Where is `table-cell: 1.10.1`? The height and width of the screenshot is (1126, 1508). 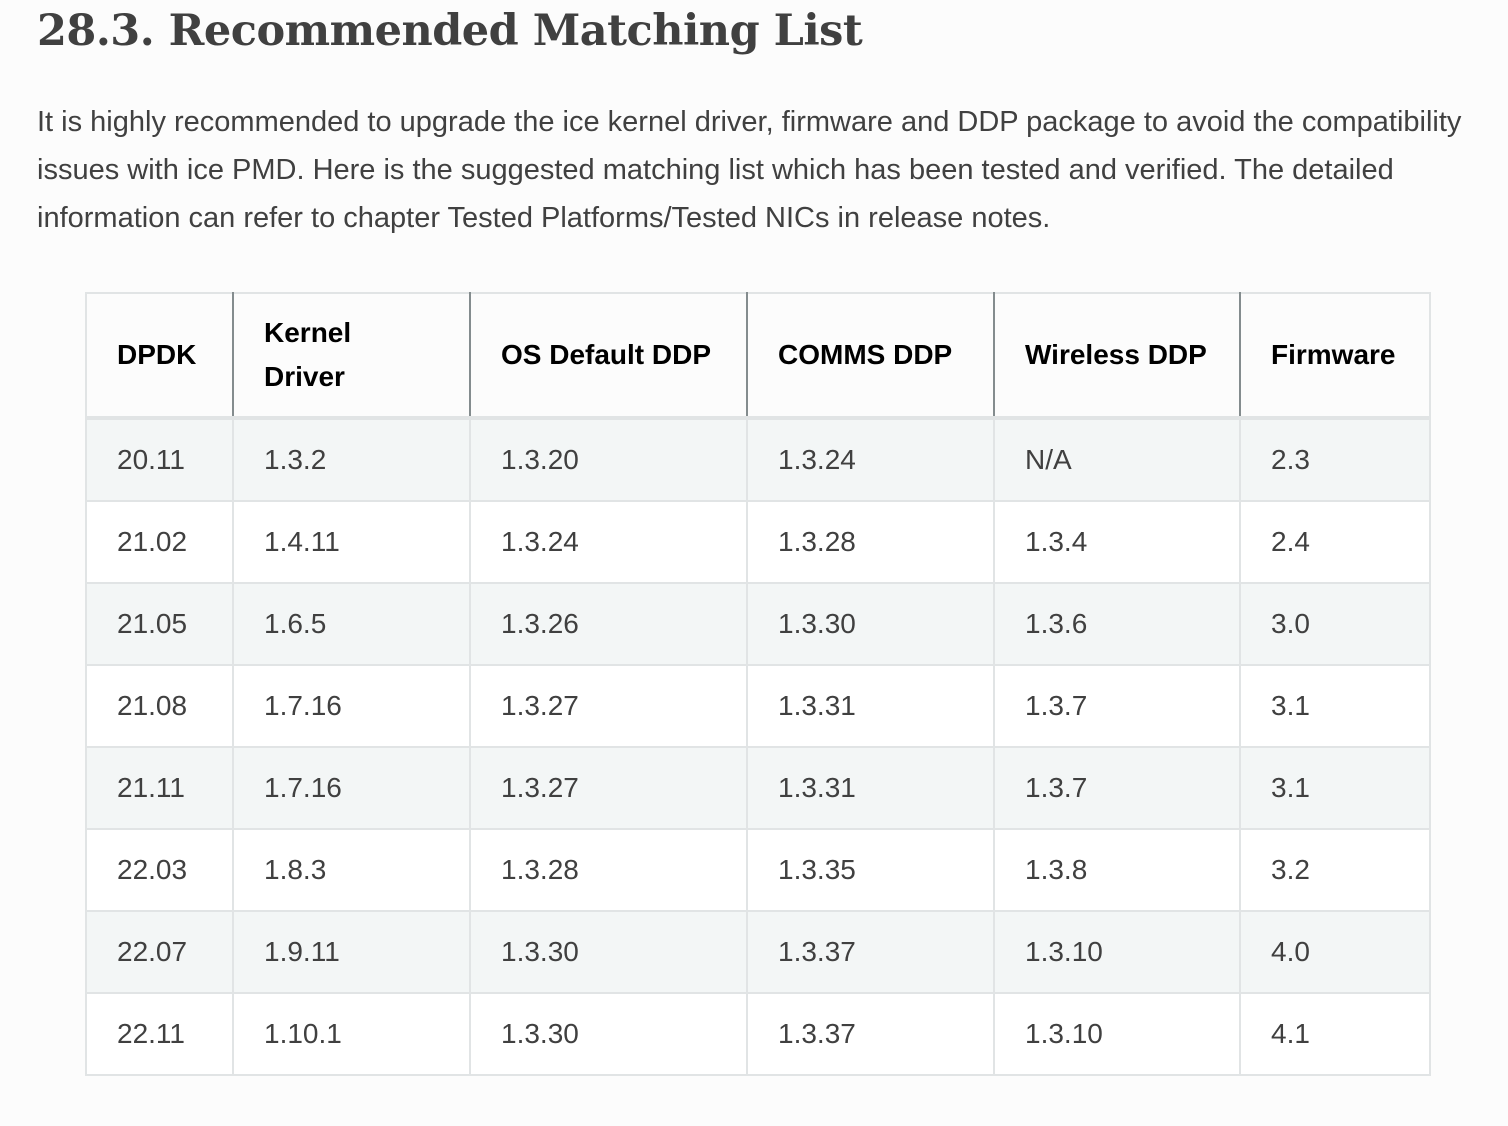
table-cell: 1.10.1 is located at coordinates (351, 1034).